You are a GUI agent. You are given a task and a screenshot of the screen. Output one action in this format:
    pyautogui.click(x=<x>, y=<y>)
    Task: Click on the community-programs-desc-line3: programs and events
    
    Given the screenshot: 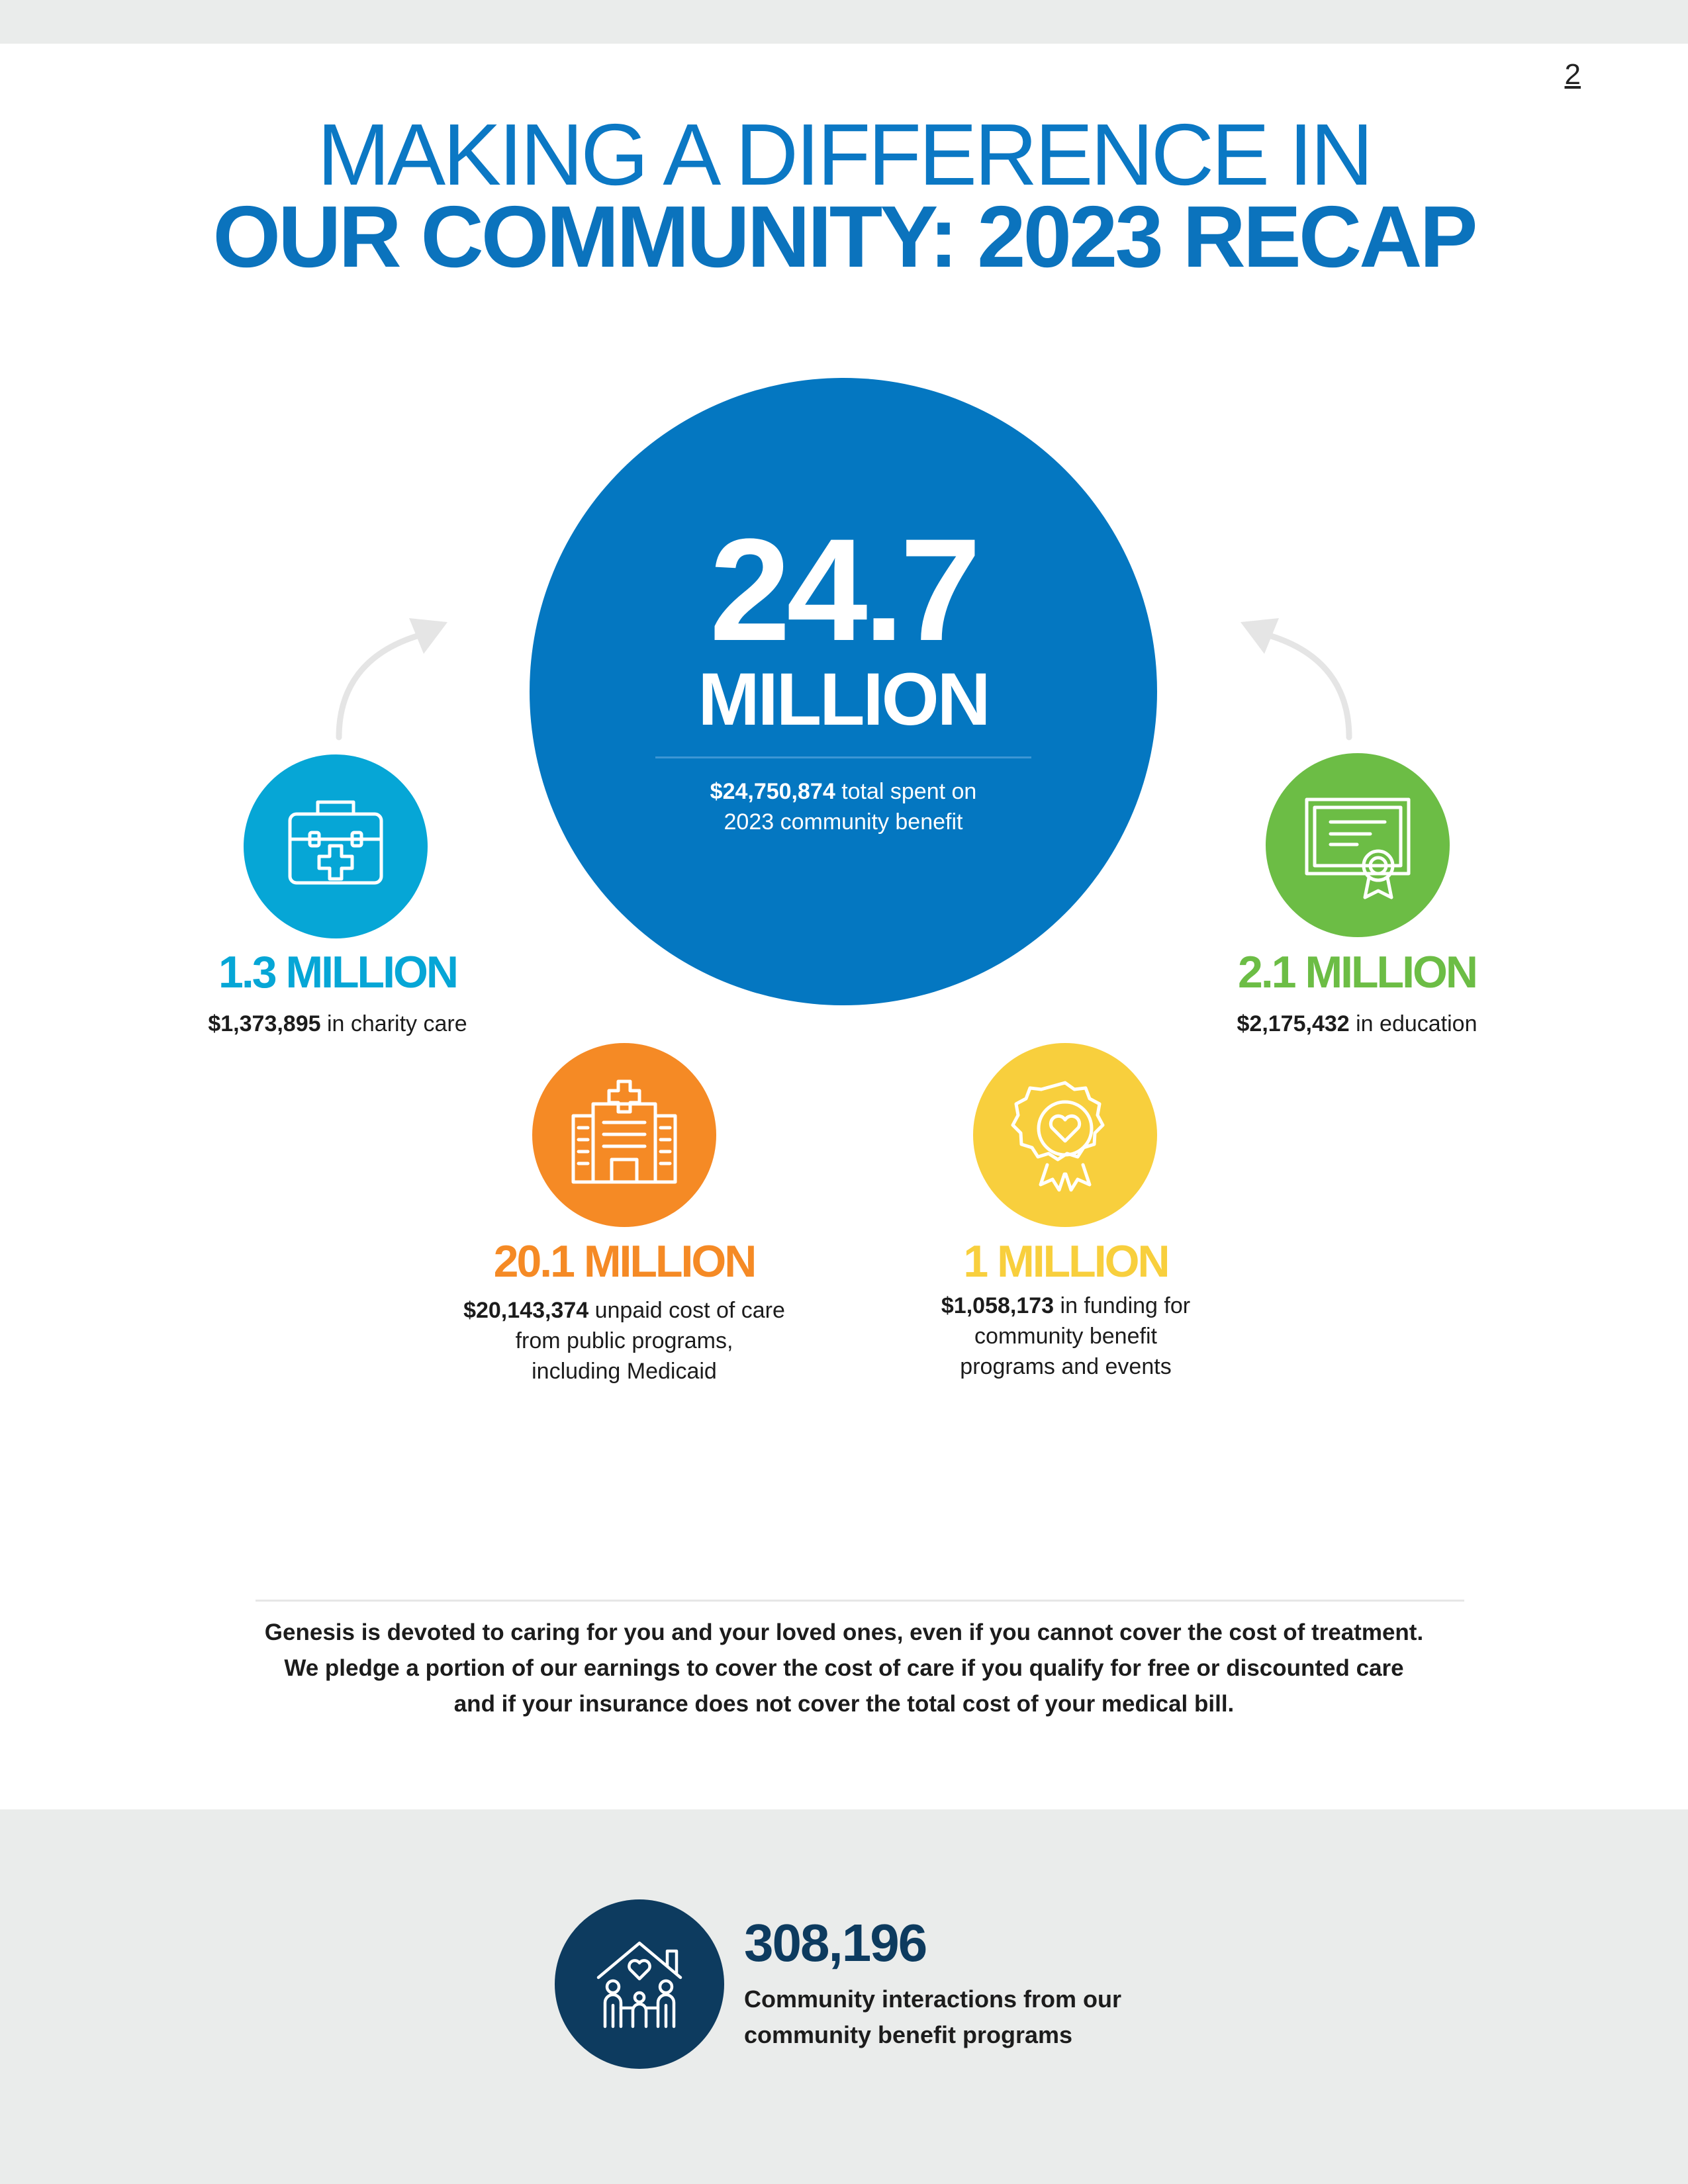 What is the action you would take?
    pyautogui.click(x=1066, y=1366)
    